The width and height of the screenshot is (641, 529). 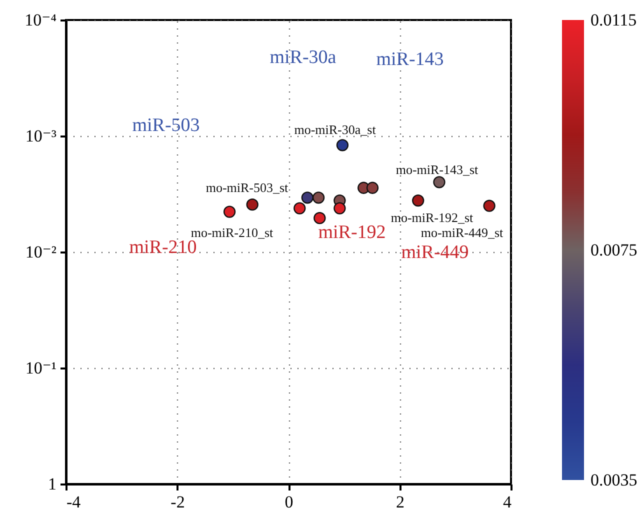 I want to click on y-tick-label: 10⁻¹, so click(x=40, y=368).